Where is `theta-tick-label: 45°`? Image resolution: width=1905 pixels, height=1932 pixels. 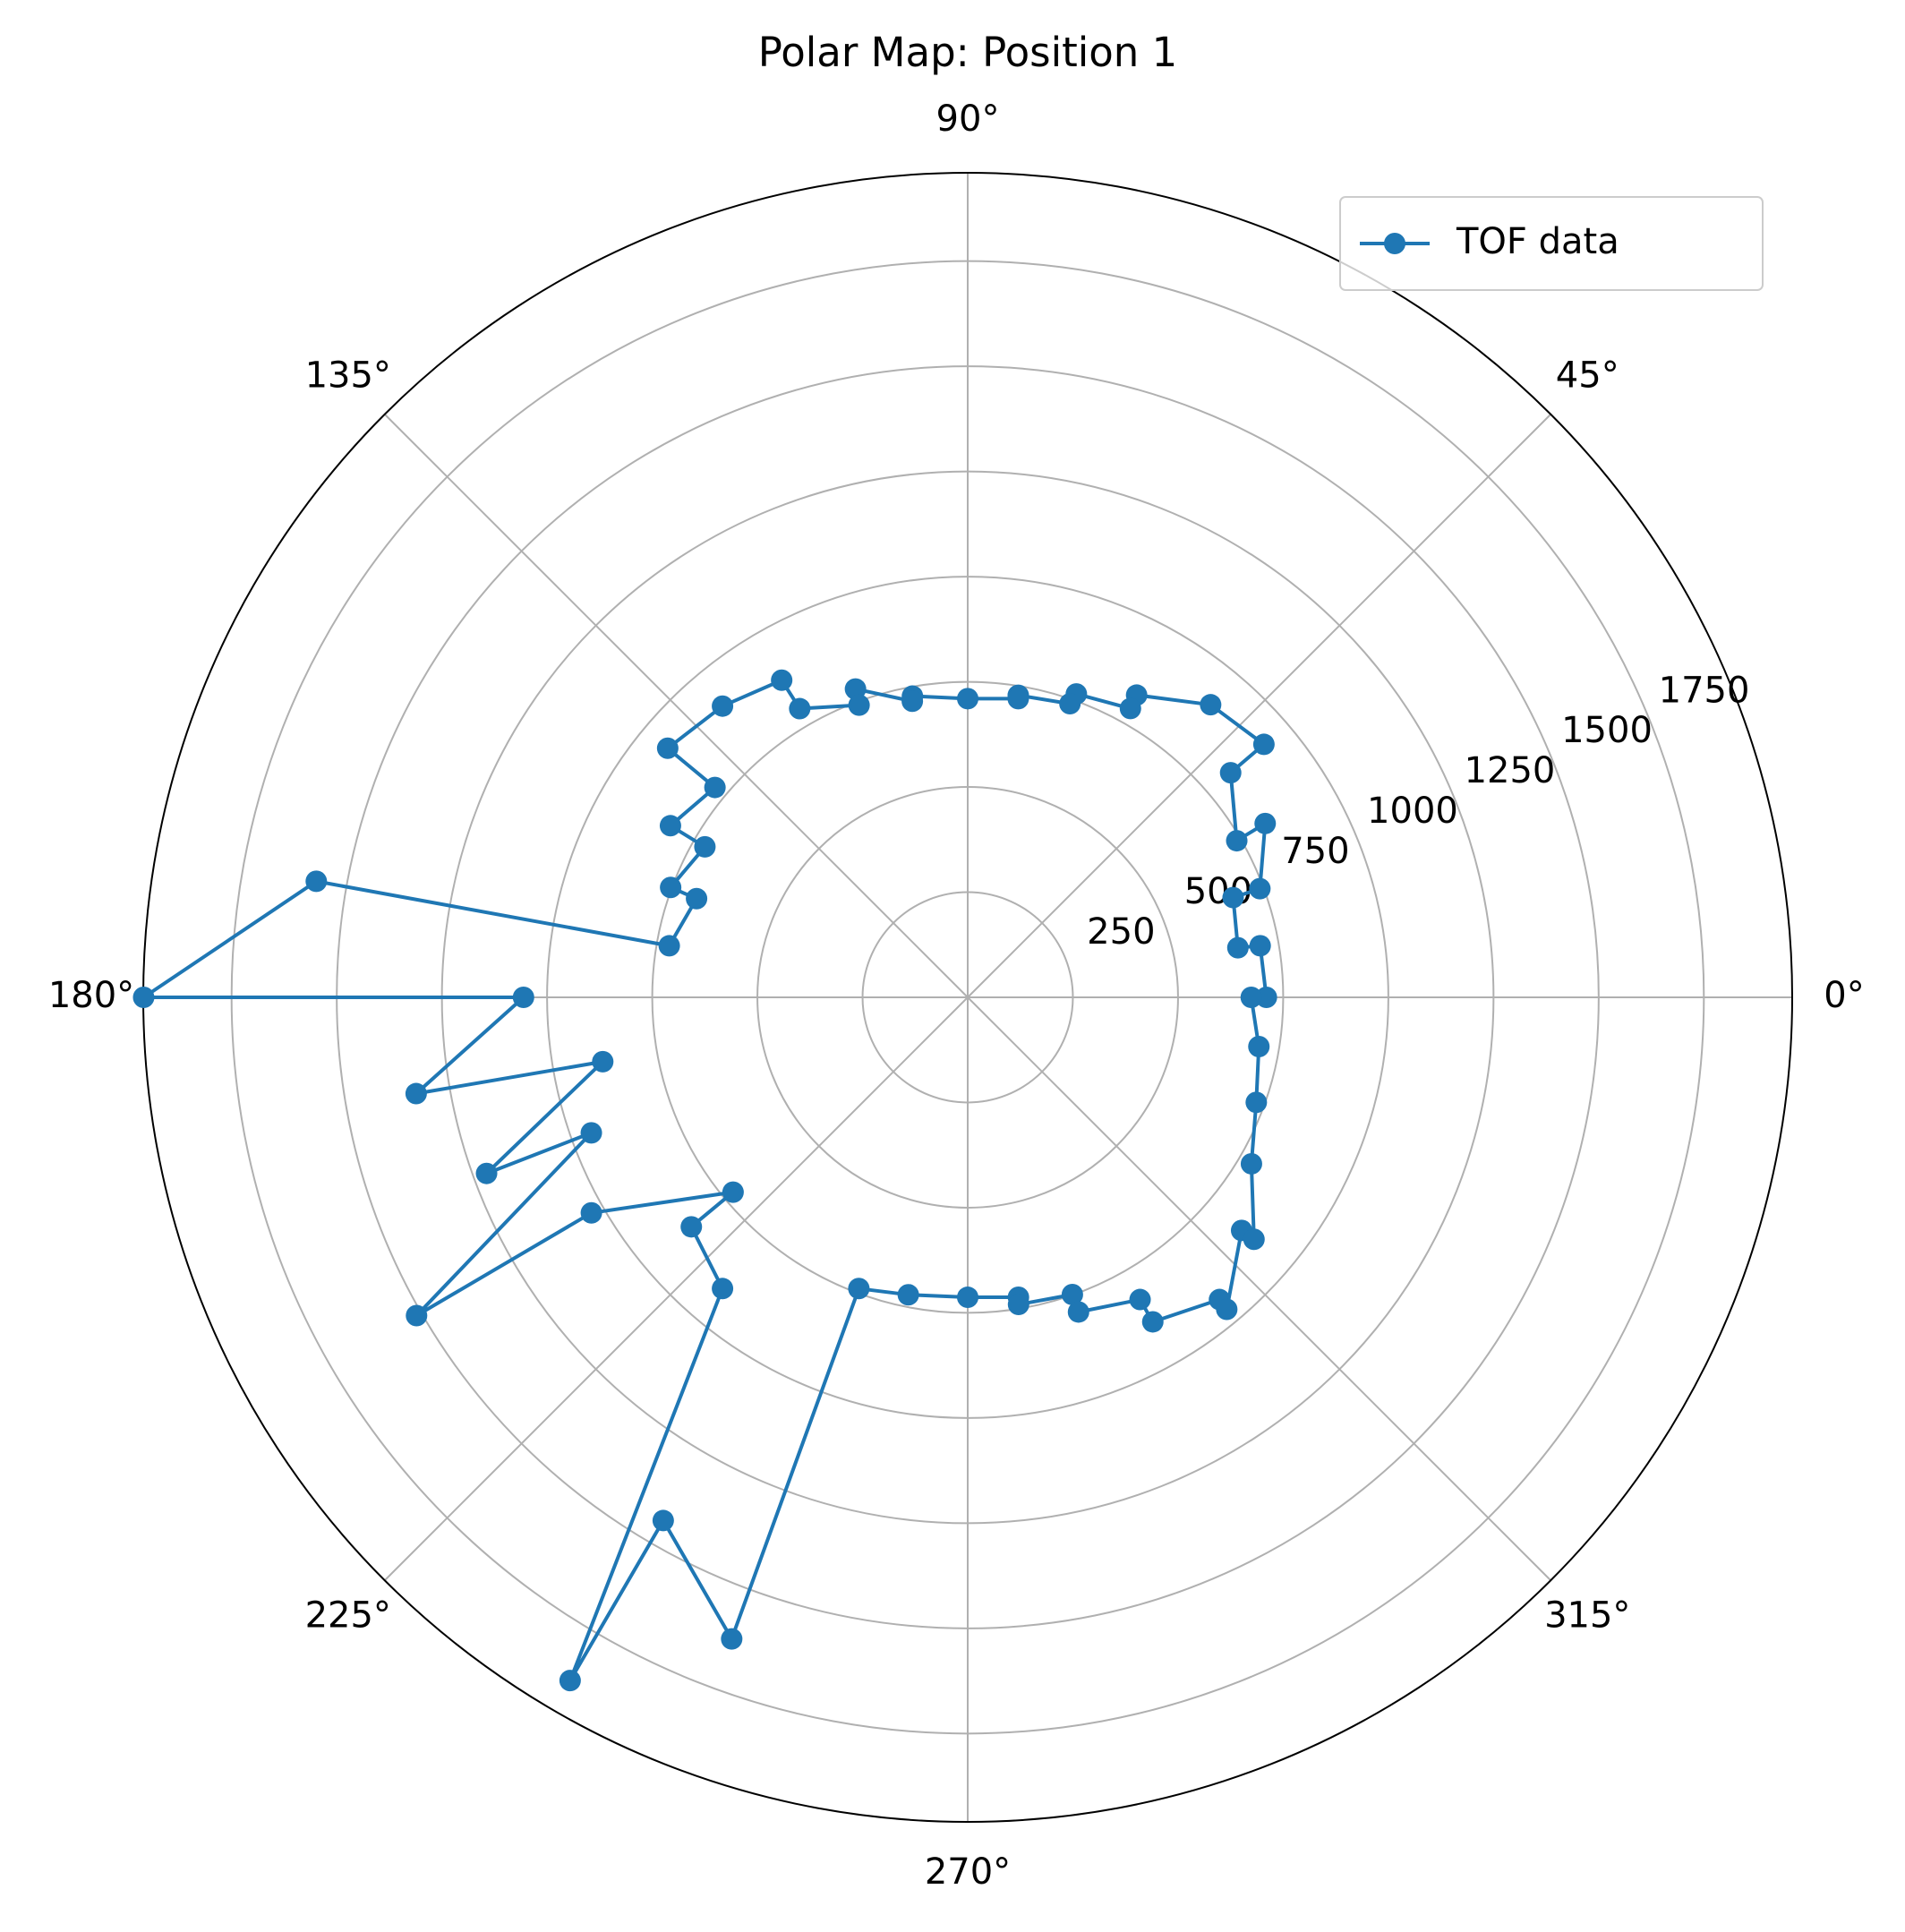
theta-tick-label: 45° is located at coordinates (1587, 376).